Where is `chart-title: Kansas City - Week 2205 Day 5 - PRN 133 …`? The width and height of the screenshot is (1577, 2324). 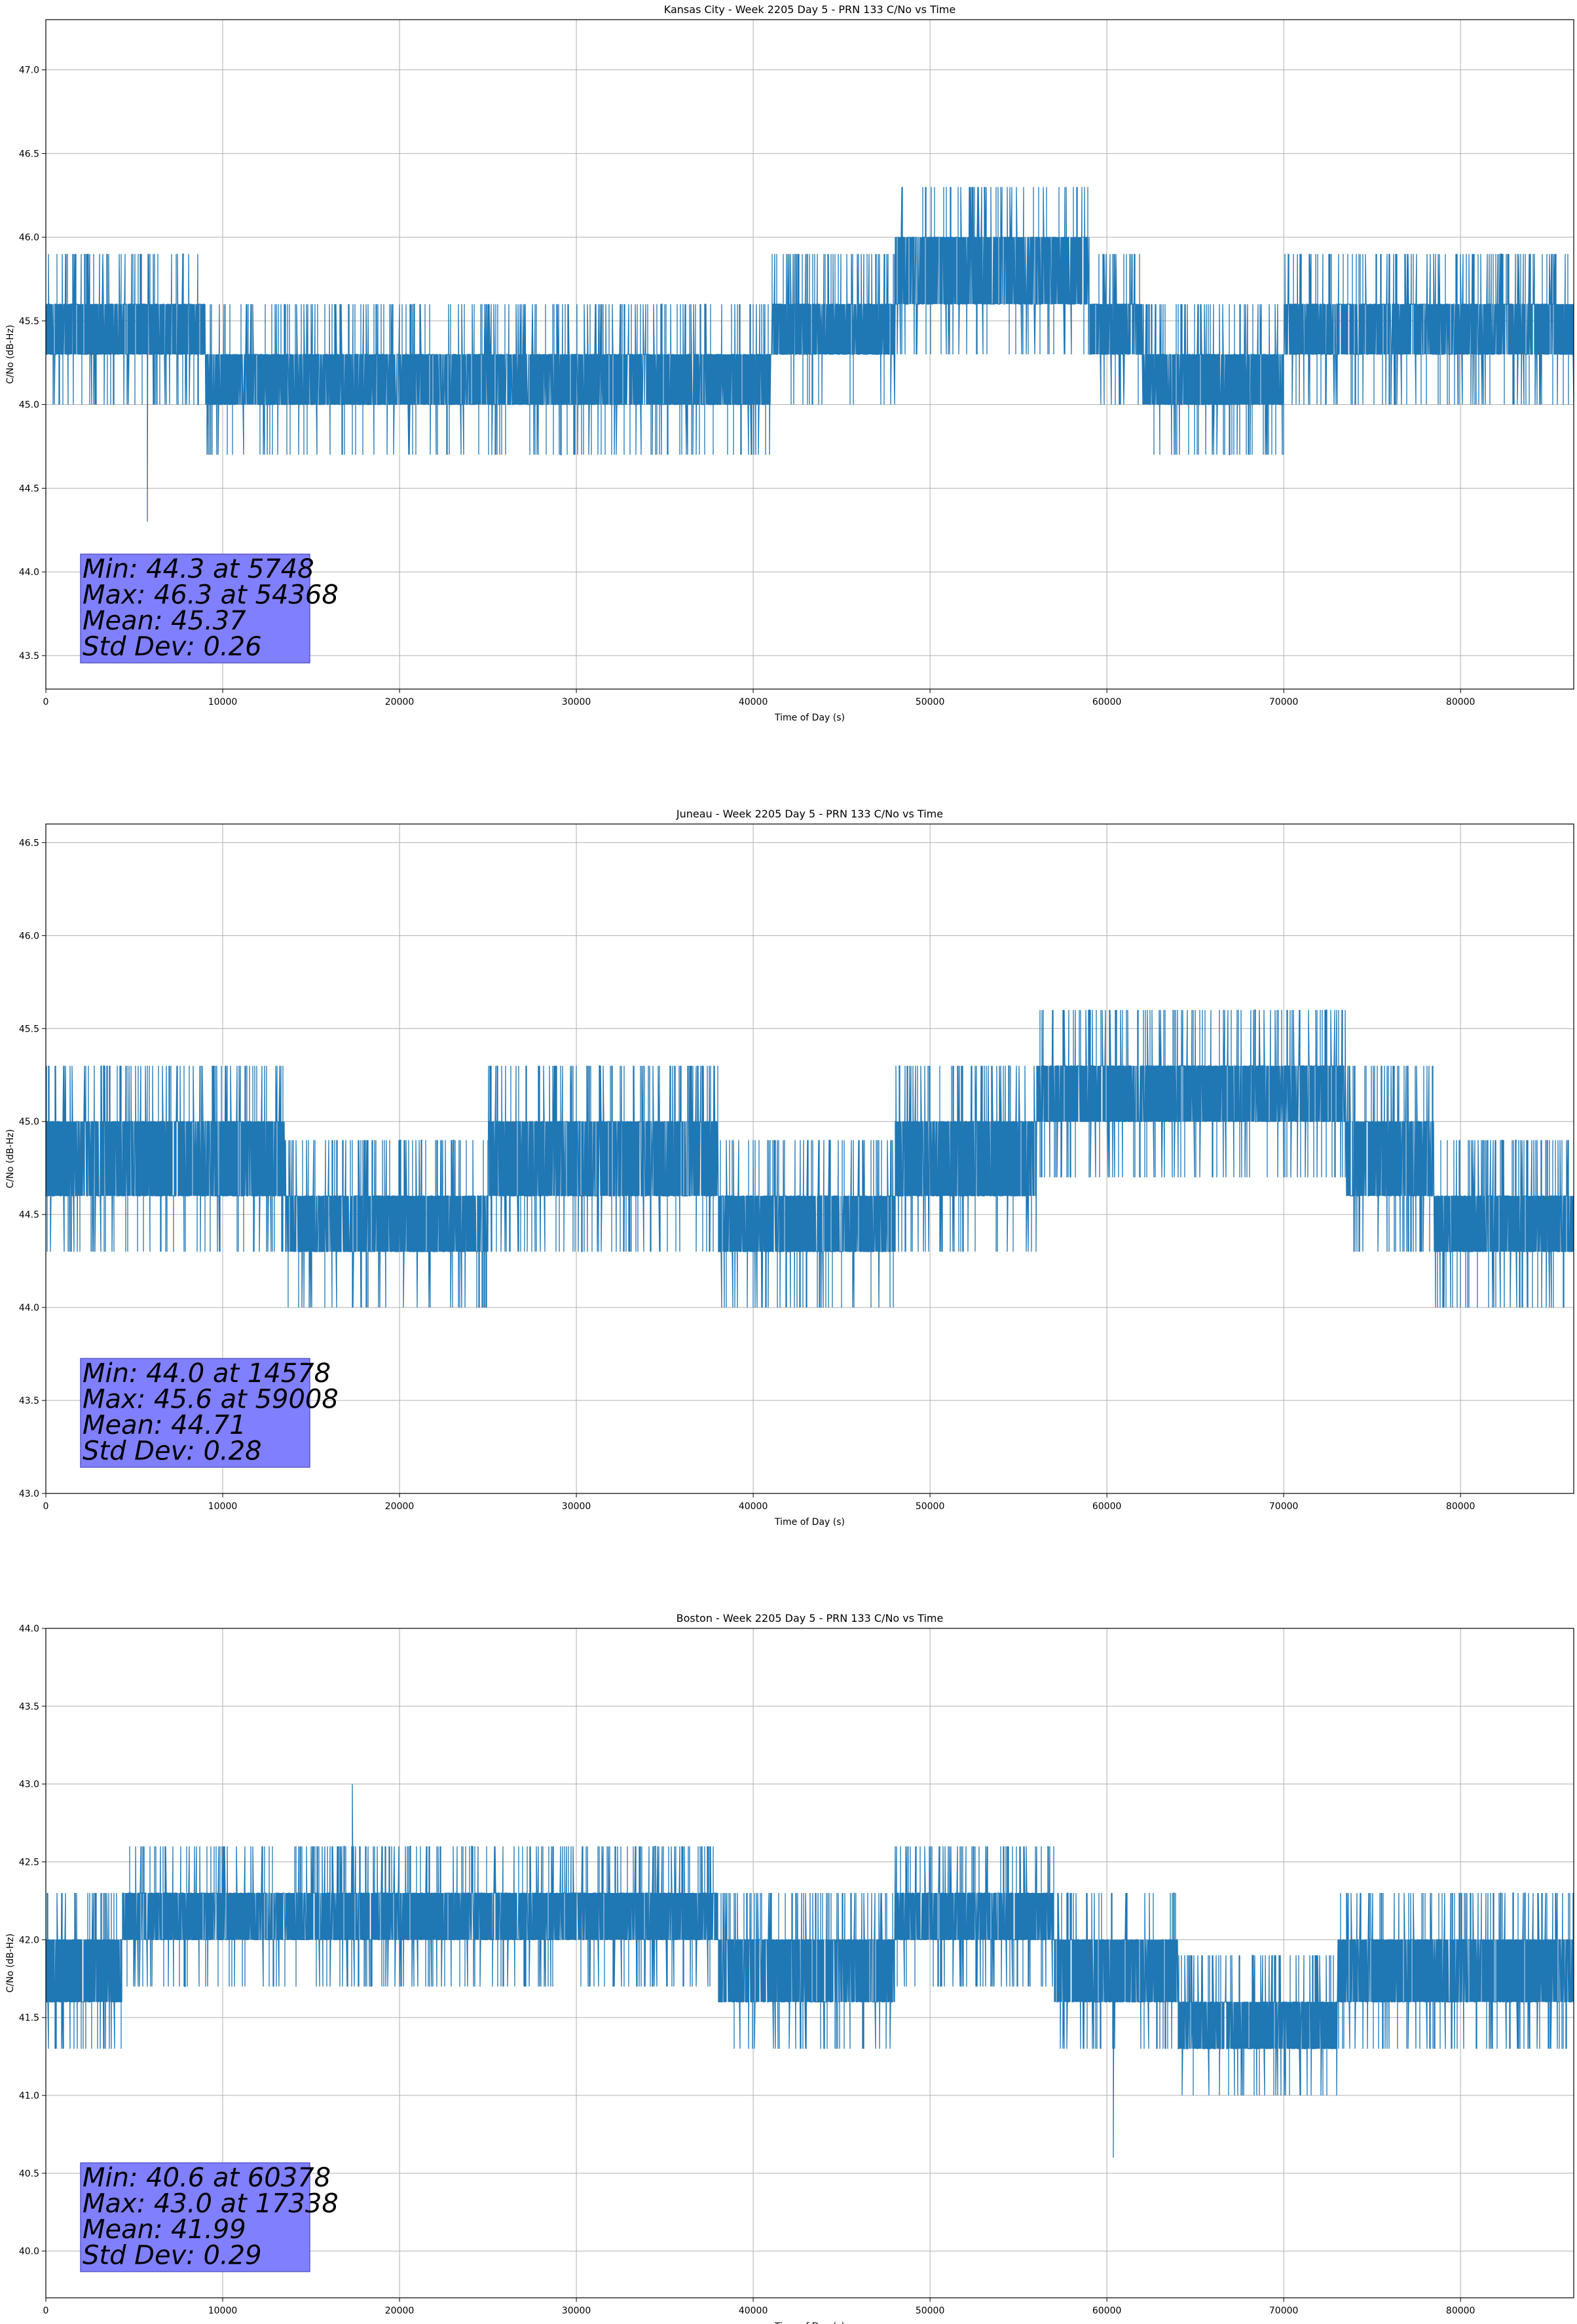
chart-title: Kansas City - Week 2205 Day 5 - PRN 133 … is located at coordinates (809, 9).